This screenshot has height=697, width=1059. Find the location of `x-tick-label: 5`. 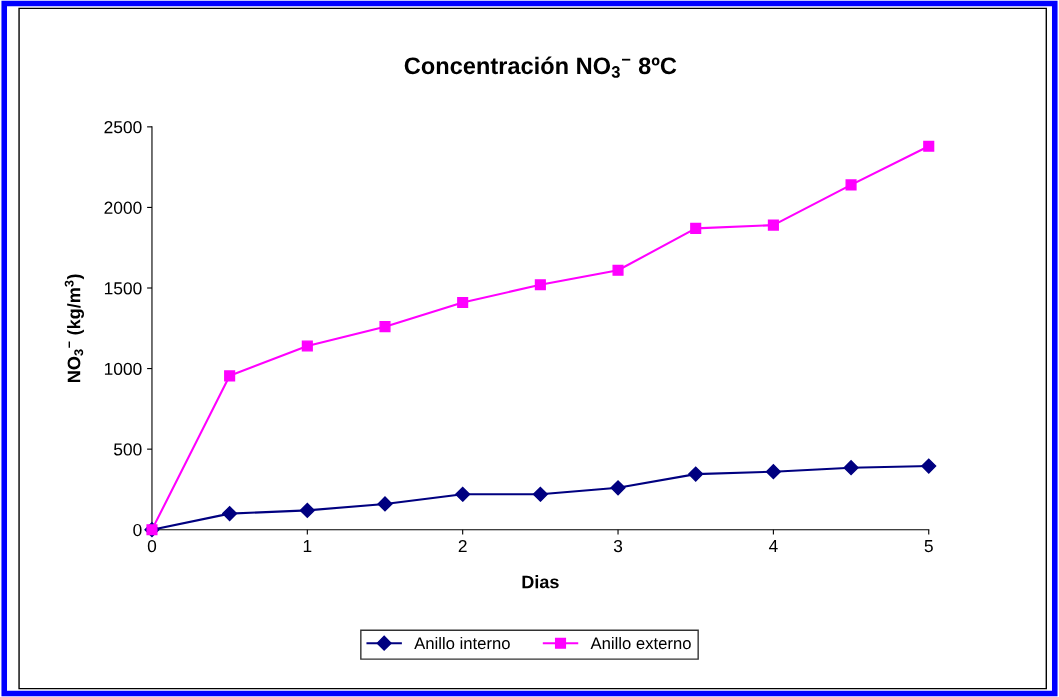

x-tick-label: 5 is located at coordinates (928, 546).